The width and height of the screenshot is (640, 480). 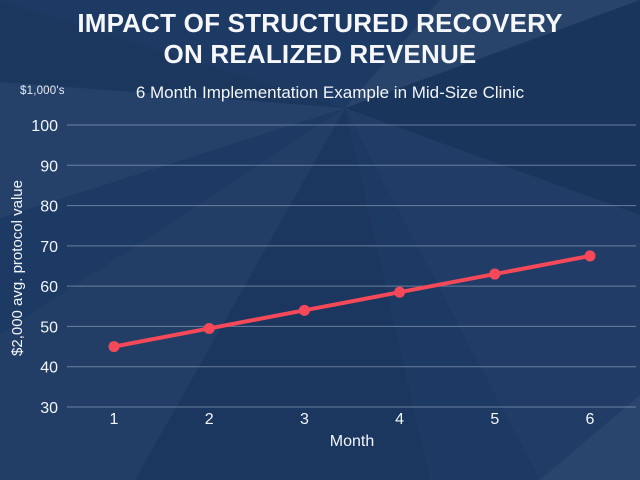 What do you see at coordinates (42, 91) in the screenshot?
I see `y-units-note: $1,000's` at bounding box center [42, 91].